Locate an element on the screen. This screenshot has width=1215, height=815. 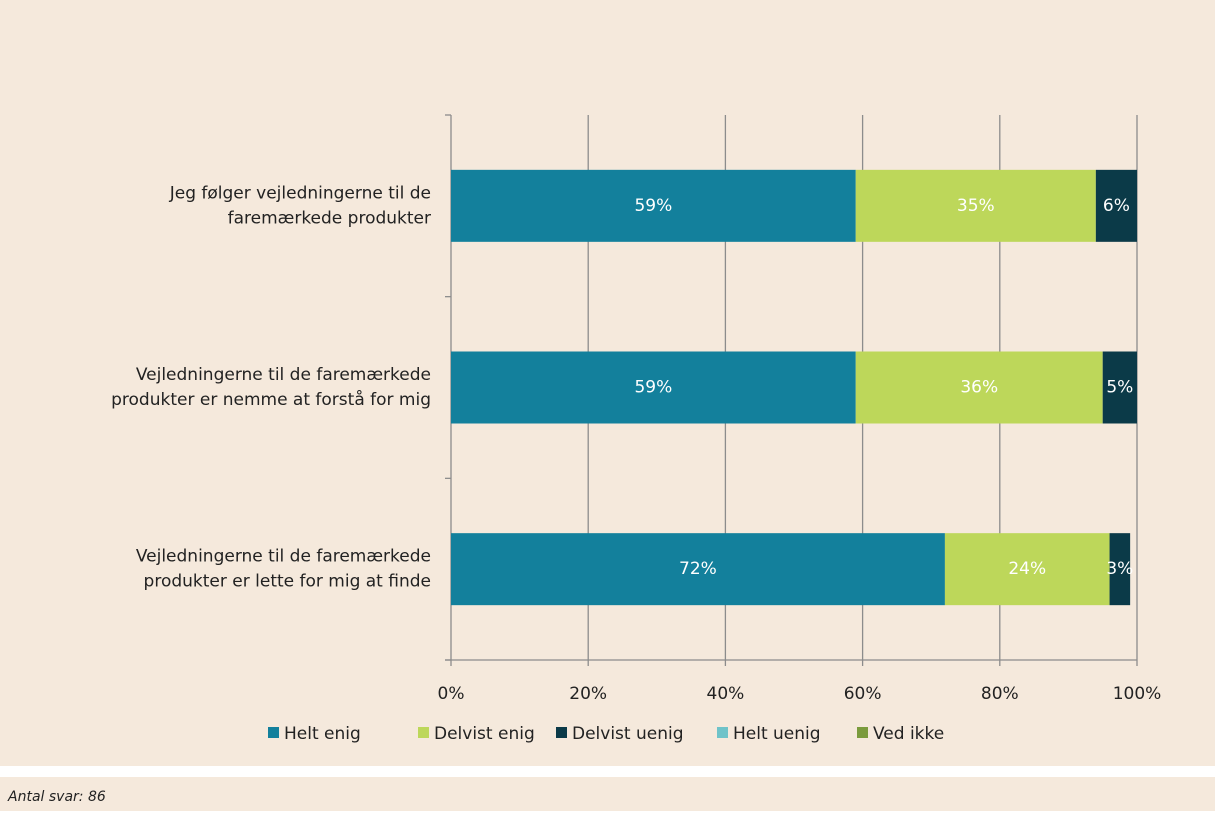
data-label: 72% is located at coordinates (698, 569).